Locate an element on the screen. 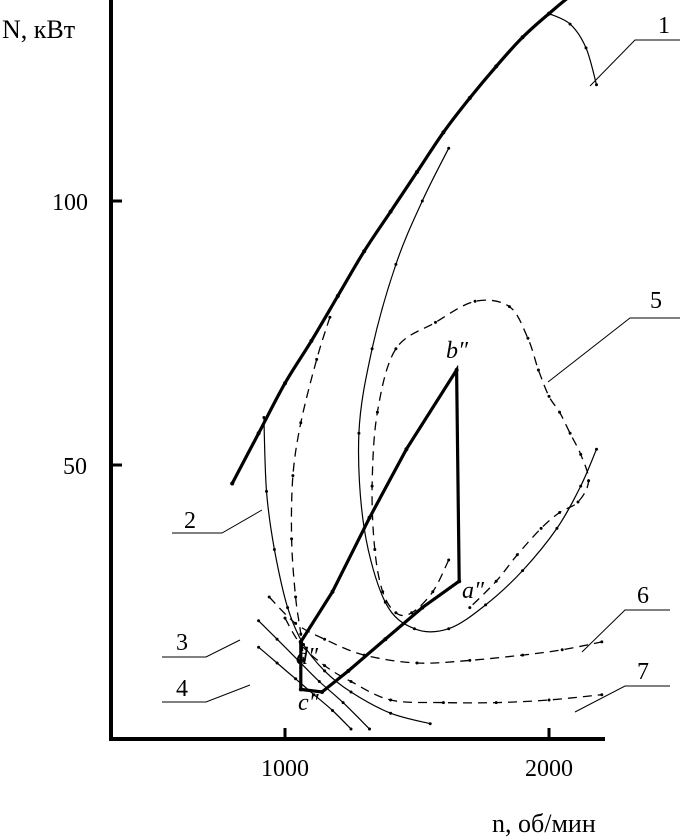 The height and width of the screenshot is (840, 685). x-axis-title: n, об/мин is located at coordinates (544, 823).